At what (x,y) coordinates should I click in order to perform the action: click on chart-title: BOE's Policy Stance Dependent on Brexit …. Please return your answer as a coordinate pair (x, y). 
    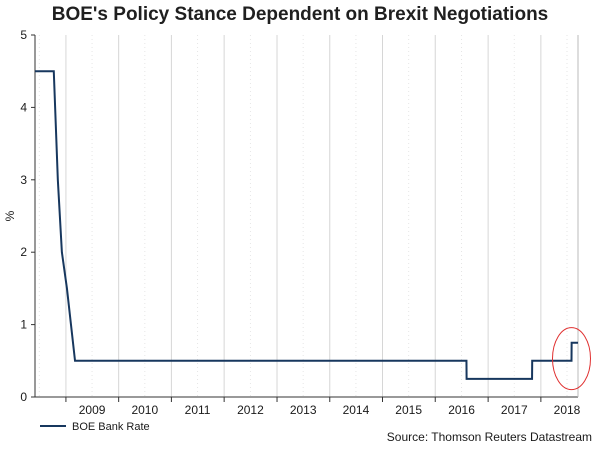
    Looking at the image, I should click on (300, 14).